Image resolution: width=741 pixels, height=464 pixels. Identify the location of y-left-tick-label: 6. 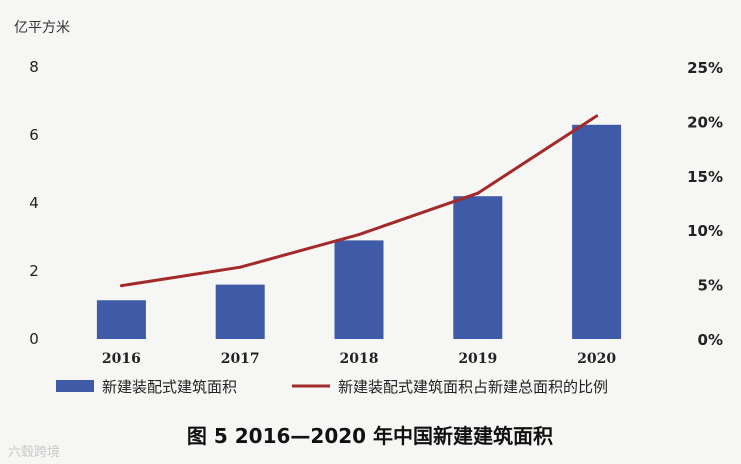
(34, 135).